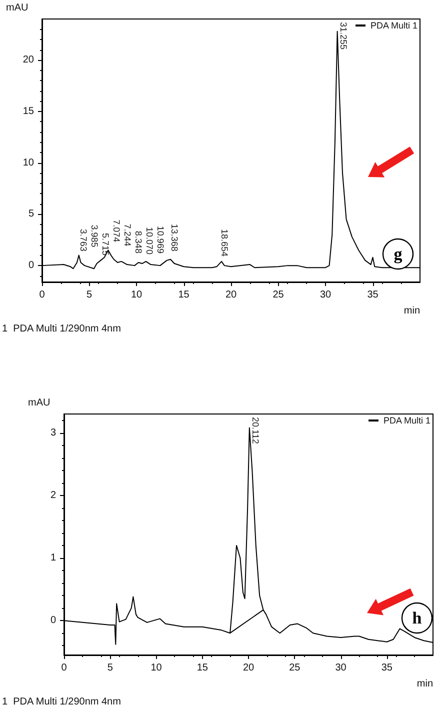 The image size is (440, 711). I want to click on annotation: 3.985, so click(95, 236).